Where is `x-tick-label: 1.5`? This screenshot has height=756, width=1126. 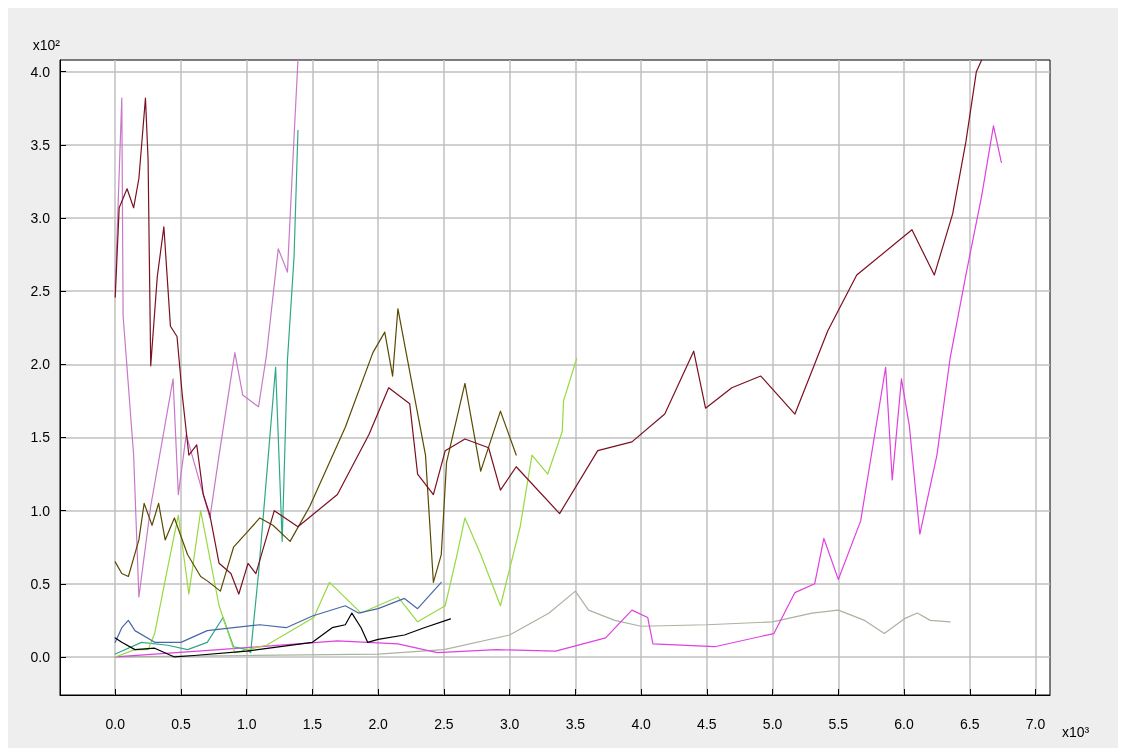 x-tick-label: 1.5 is located at coordinates (312, 724).